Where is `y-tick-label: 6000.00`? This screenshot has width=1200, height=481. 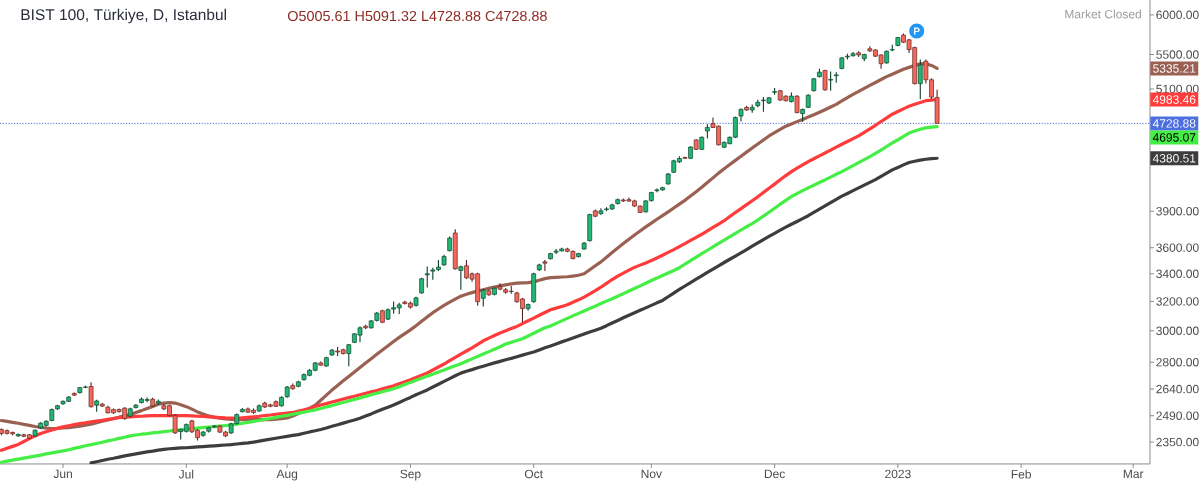 y-tick-label: 6000.00 is located at coordinates (1177, 15).